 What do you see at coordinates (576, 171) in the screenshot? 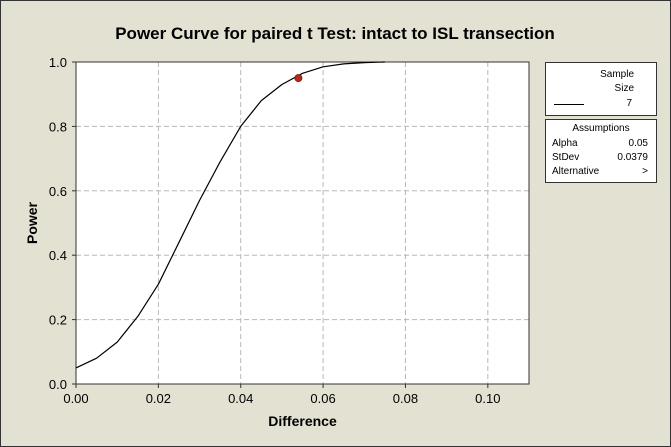
I see `assumption-key: Alternative` at bounding box center [576, 171].